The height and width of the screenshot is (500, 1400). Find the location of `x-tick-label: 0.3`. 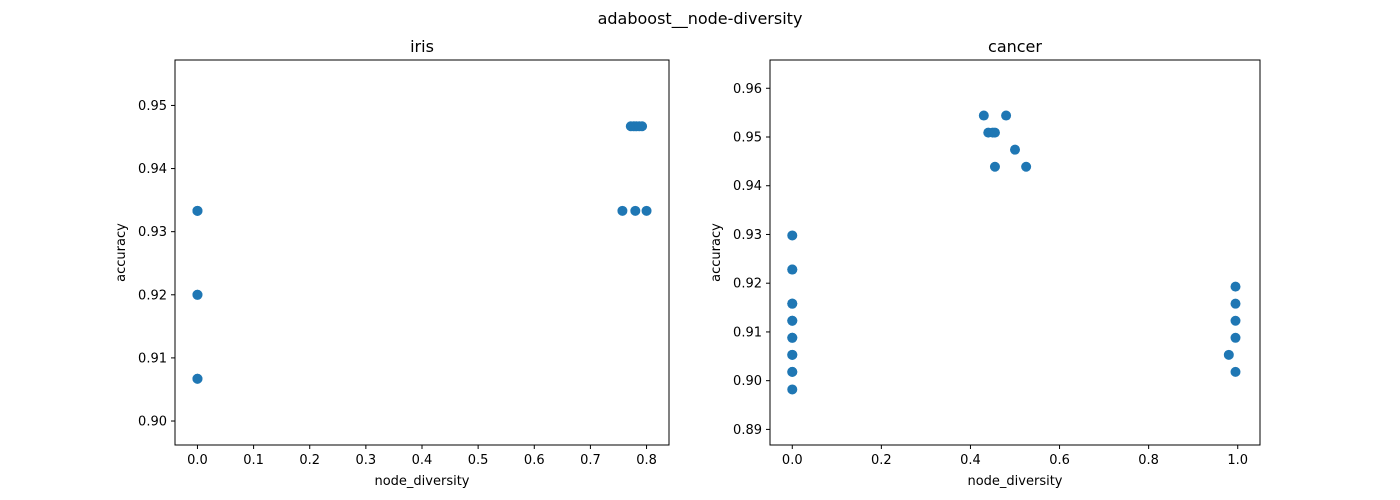

x-tick-label: 0.3 is located at coordinates (366, 460).